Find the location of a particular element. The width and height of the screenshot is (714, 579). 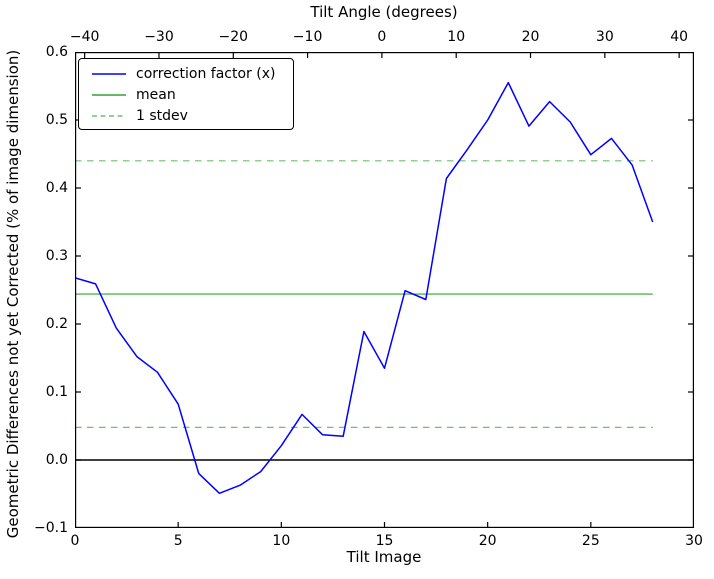

x-axis-title: Tilt Image is located at coordinates (384, 557).